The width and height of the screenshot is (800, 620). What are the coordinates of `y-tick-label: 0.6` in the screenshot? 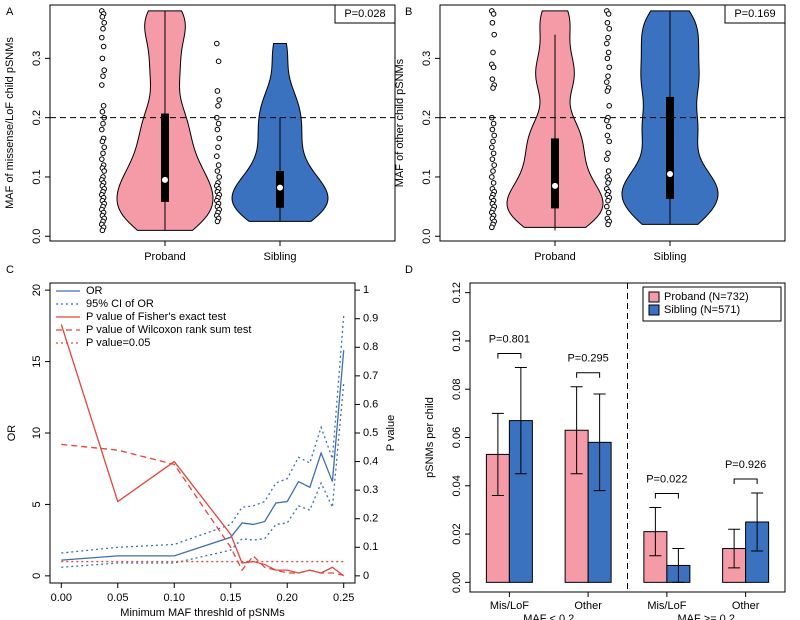 It's located at (370, 404).